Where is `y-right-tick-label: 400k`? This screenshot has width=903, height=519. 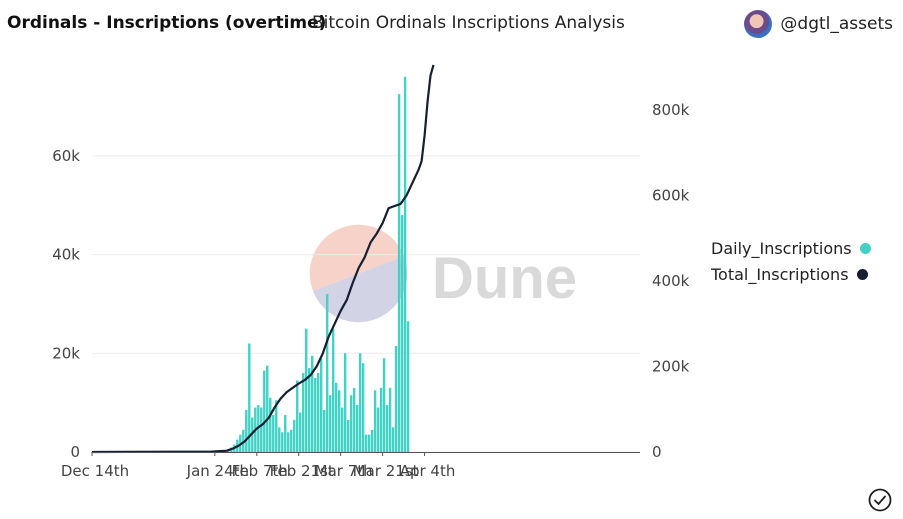
y-right-tick-label: 400k is located at coordinates (671, 281).